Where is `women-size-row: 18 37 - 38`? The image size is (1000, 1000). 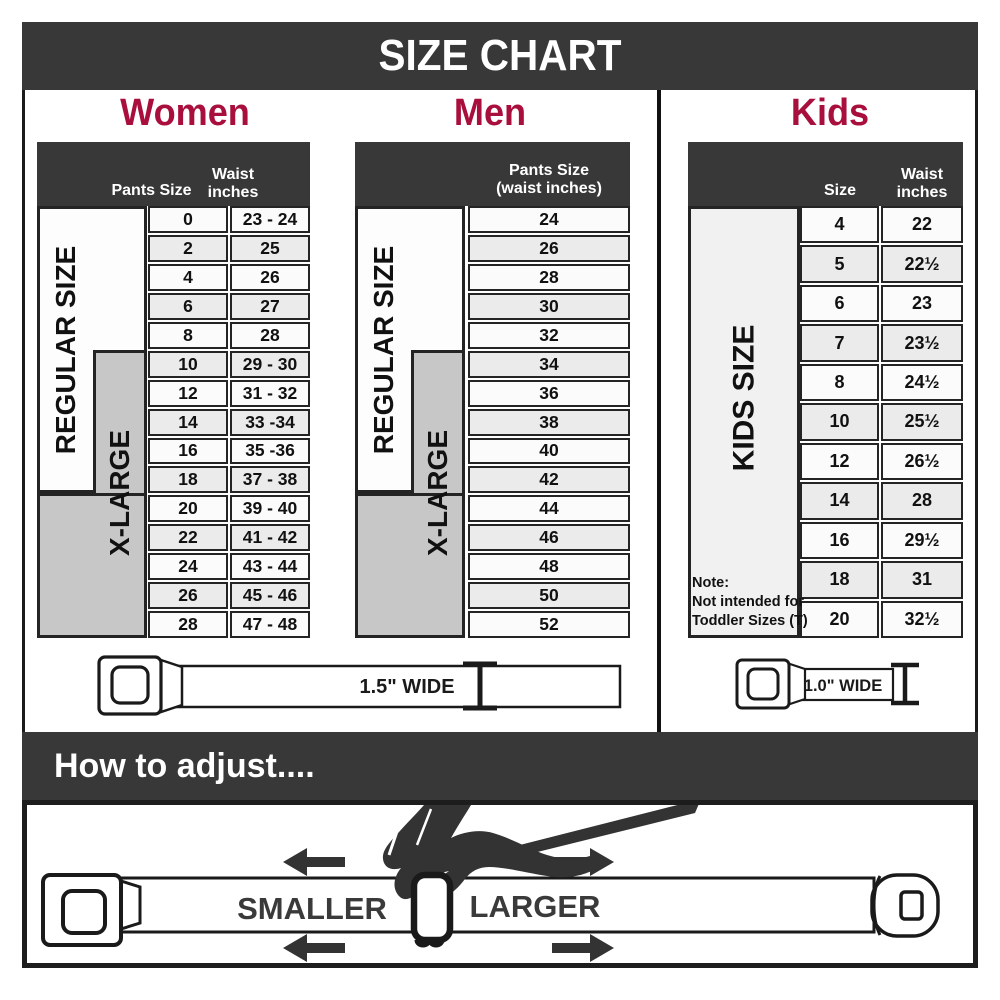
women-size-row: 18 37 - 38 is located at coordinates (229, 480).